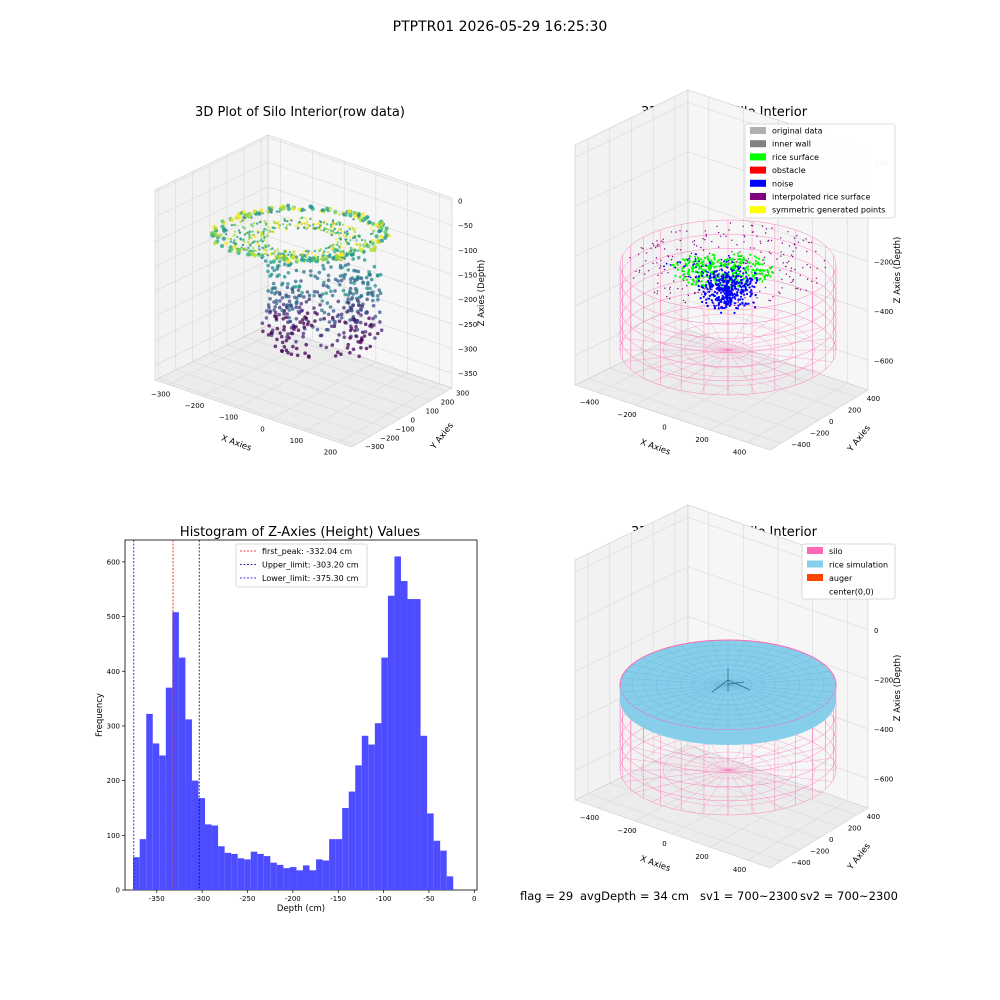 The height and width of the screenshot is (1000, 1000). I want to click on raw-zgrid, so click(211, 337).